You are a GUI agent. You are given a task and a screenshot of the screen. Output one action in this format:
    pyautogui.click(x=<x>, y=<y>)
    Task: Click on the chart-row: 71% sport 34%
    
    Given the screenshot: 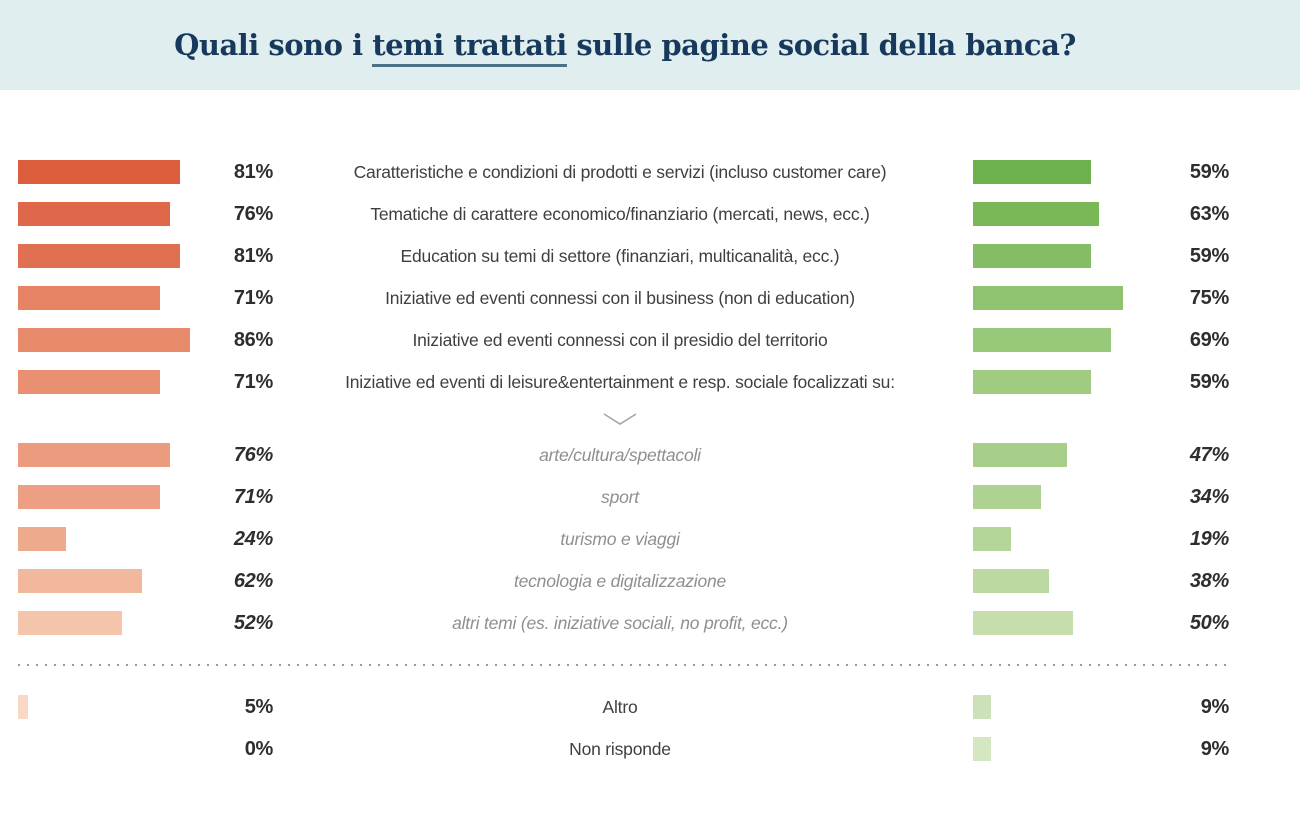 What is the action you would take?
    pyautogui.click(x=650, y=497)
    